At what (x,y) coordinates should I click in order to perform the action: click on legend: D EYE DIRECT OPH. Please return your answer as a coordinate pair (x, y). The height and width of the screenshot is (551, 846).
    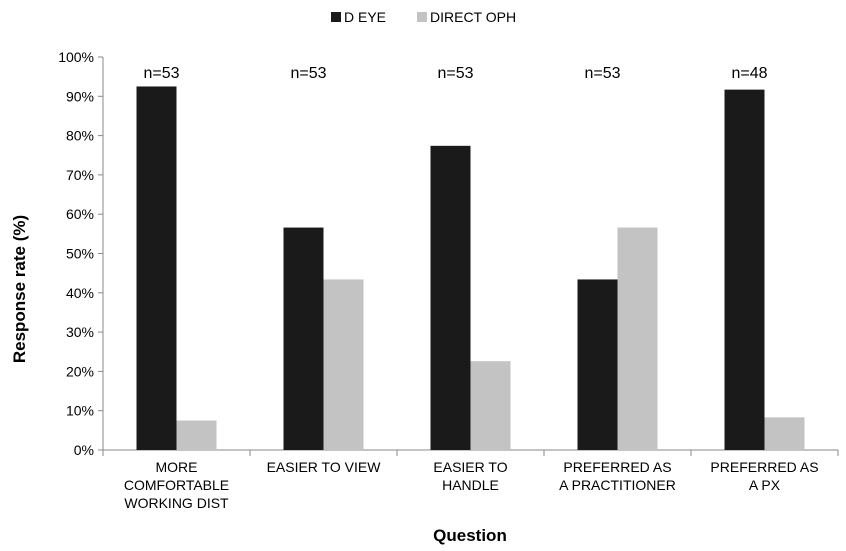
    Looking at the image, I should click on (423, 17).